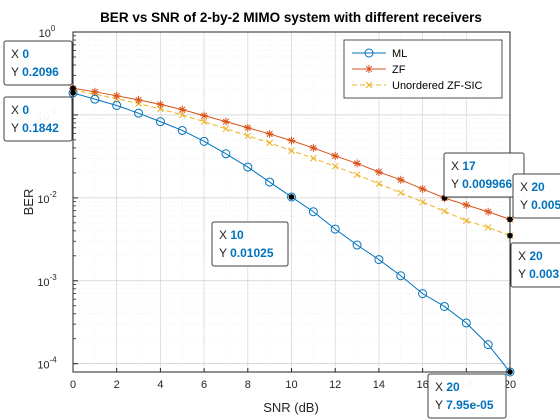  Describe the element at coordinates (16, 128) in the screenshot. I see `data-tip-y-label: Y` at that location.